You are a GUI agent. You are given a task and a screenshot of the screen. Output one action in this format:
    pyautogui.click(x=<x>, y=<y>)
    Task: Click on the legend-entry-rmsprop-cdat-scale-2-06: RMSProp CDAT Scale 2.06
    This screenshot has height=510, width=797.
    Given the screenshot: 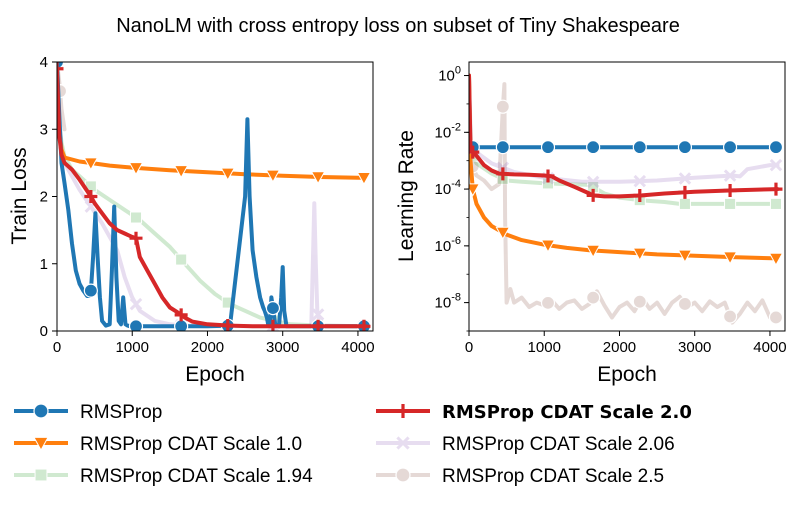 What is the action you would take?
    pyautogui.click(x=525, y=444)
    